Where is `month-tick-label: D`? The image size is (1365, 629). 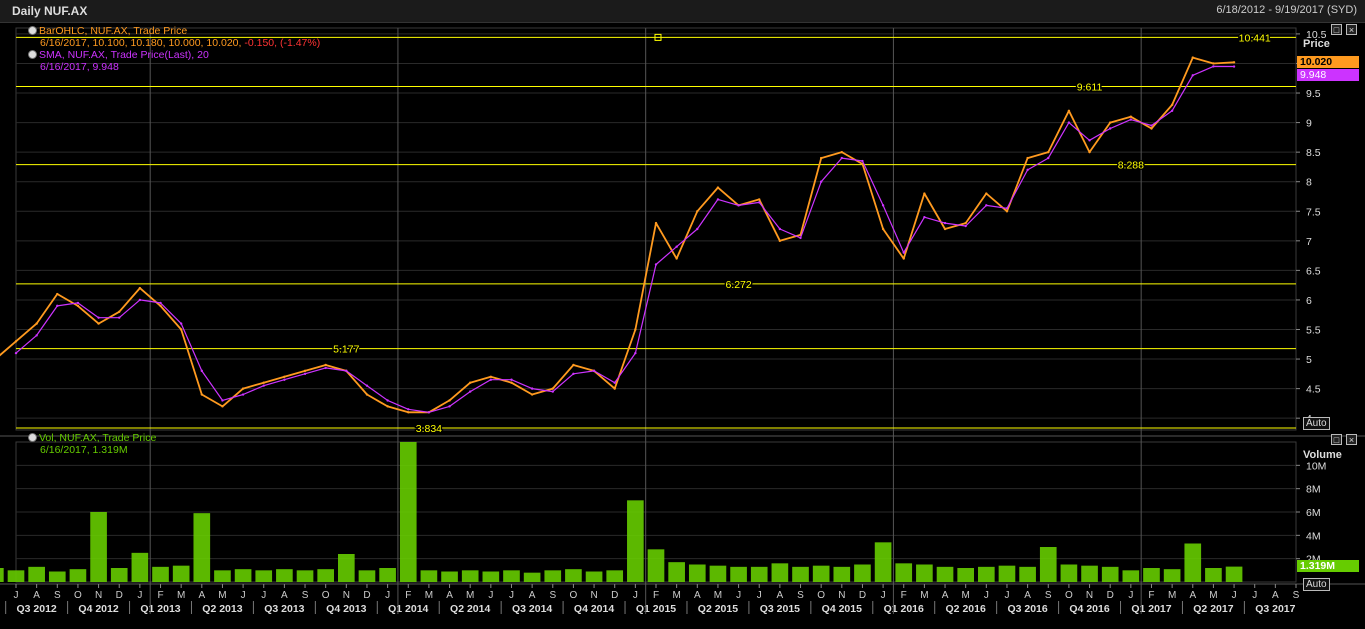
month-tick-label: D is located at coordinates (366, 595).